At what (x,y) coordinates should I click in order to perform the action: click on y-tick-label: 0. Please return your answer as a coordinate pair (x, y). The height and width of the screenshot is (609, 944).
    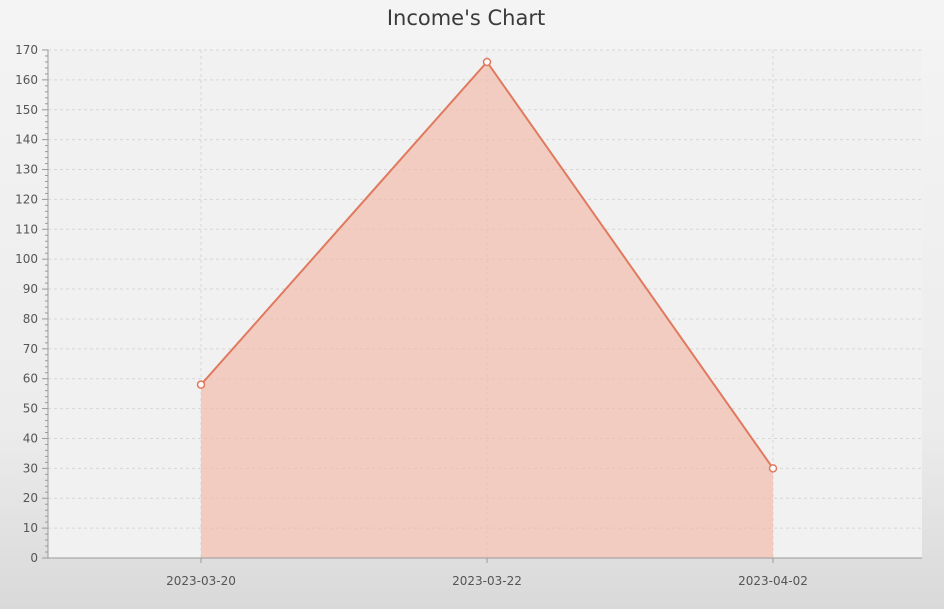
    Looking at the image, I should click on (34, 558).